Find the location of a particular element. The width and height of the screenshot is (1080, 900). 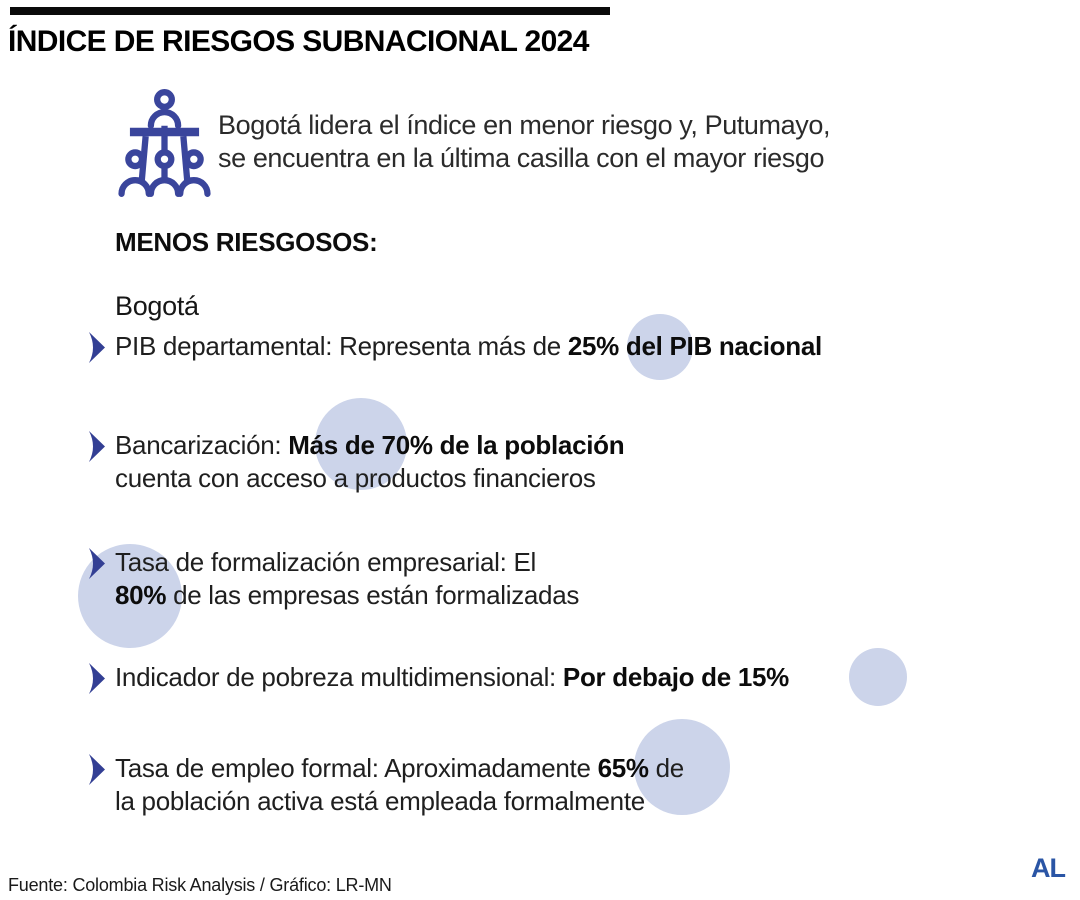

bullet-stat-bold: 25% del PIB nacional is located at coordinates (694, 346).